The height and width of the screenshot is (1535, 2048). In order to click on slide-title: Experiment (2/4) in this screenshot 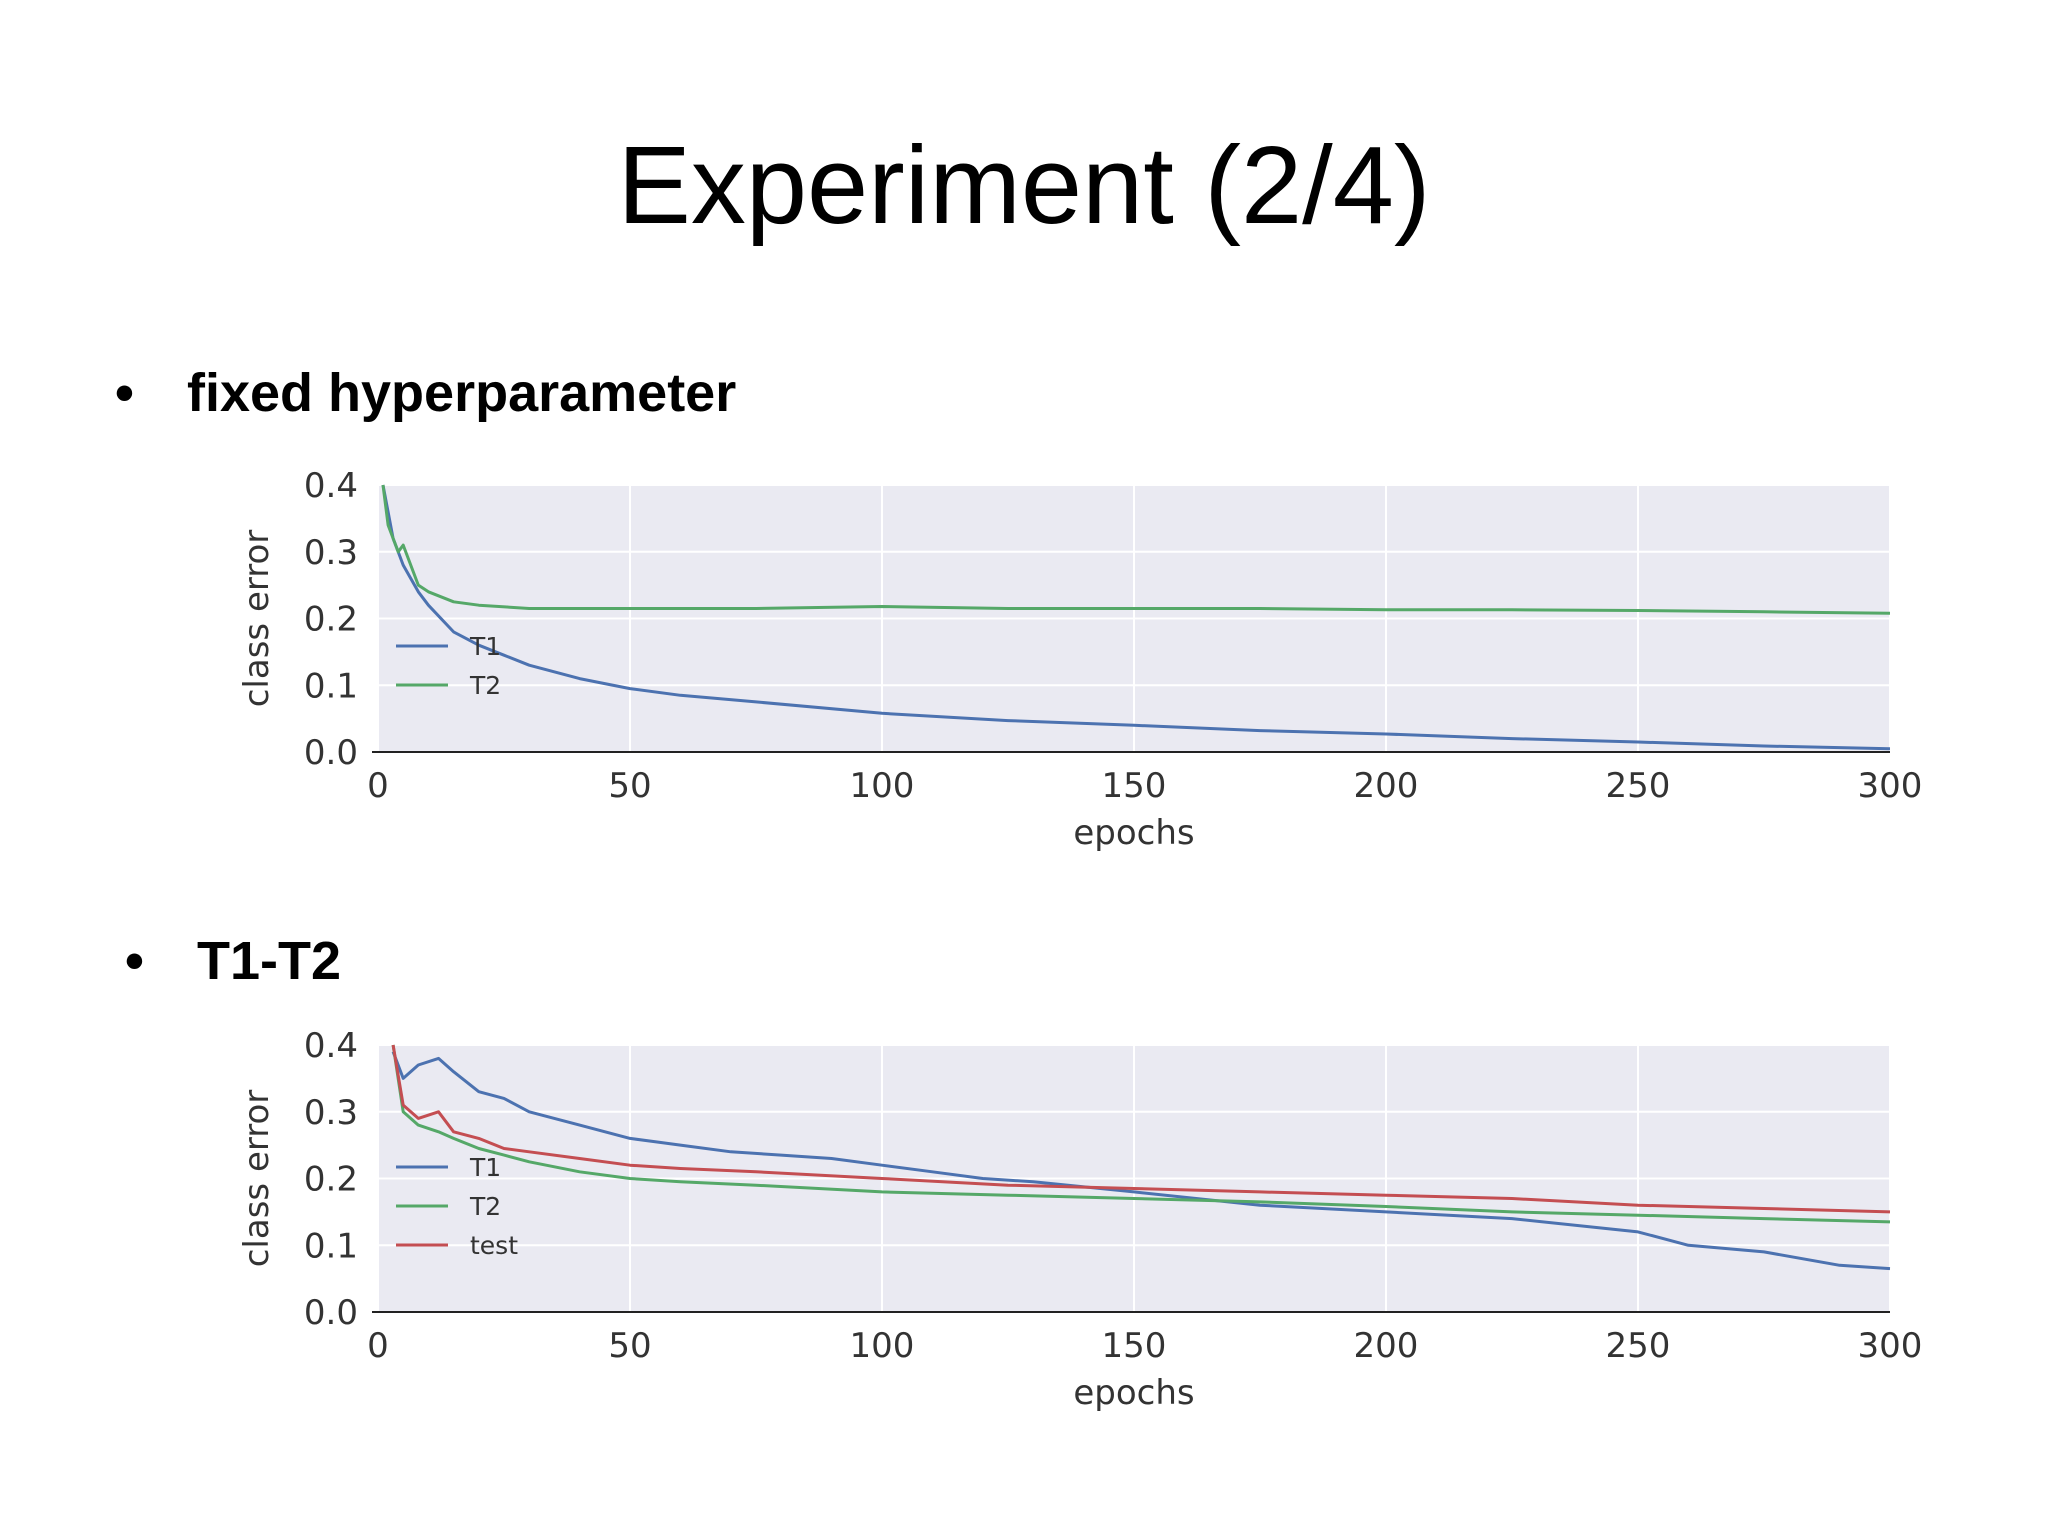, I will do `click(1024, 185)`.